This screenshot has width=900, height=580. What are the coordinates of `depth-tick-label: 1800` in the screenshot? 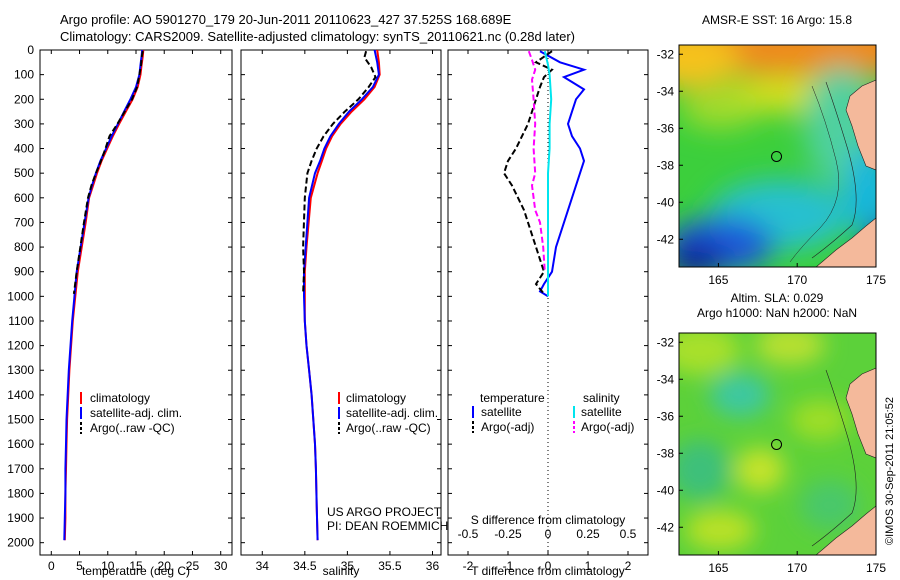 It's located at (20, 493).